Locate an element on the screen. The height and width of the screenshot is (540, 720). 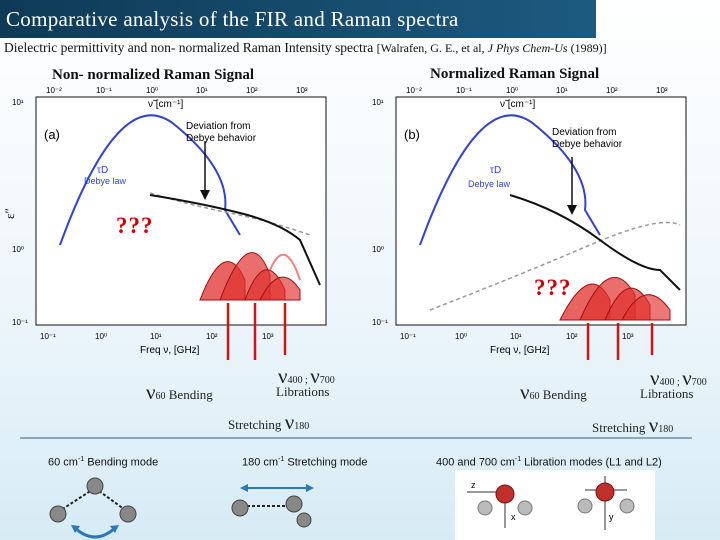
left-top-tick: 10⁻¹ is located at coordinates (104, 90).